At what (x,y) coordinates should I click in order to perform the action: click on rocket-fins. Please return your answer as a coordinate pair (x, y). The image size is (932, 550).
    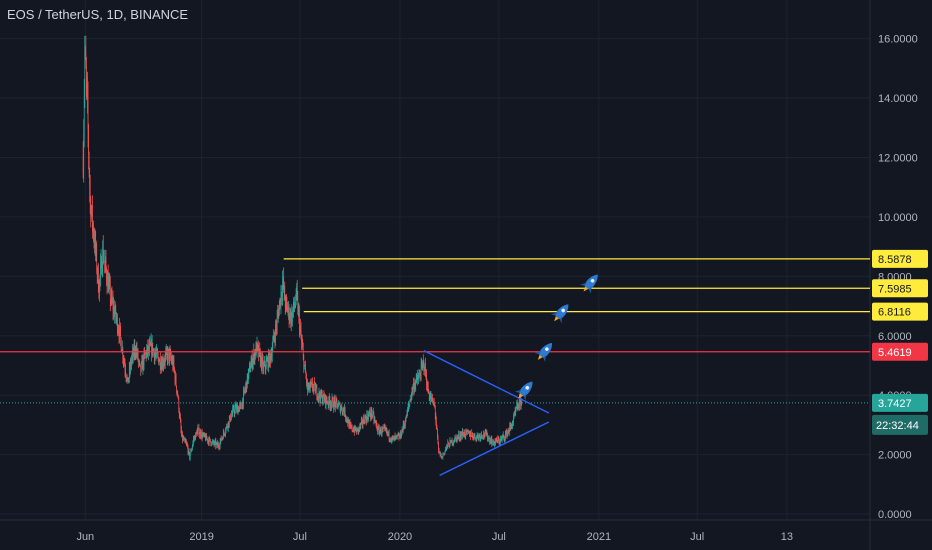
    Looking at the image, I should click on (520, 395).